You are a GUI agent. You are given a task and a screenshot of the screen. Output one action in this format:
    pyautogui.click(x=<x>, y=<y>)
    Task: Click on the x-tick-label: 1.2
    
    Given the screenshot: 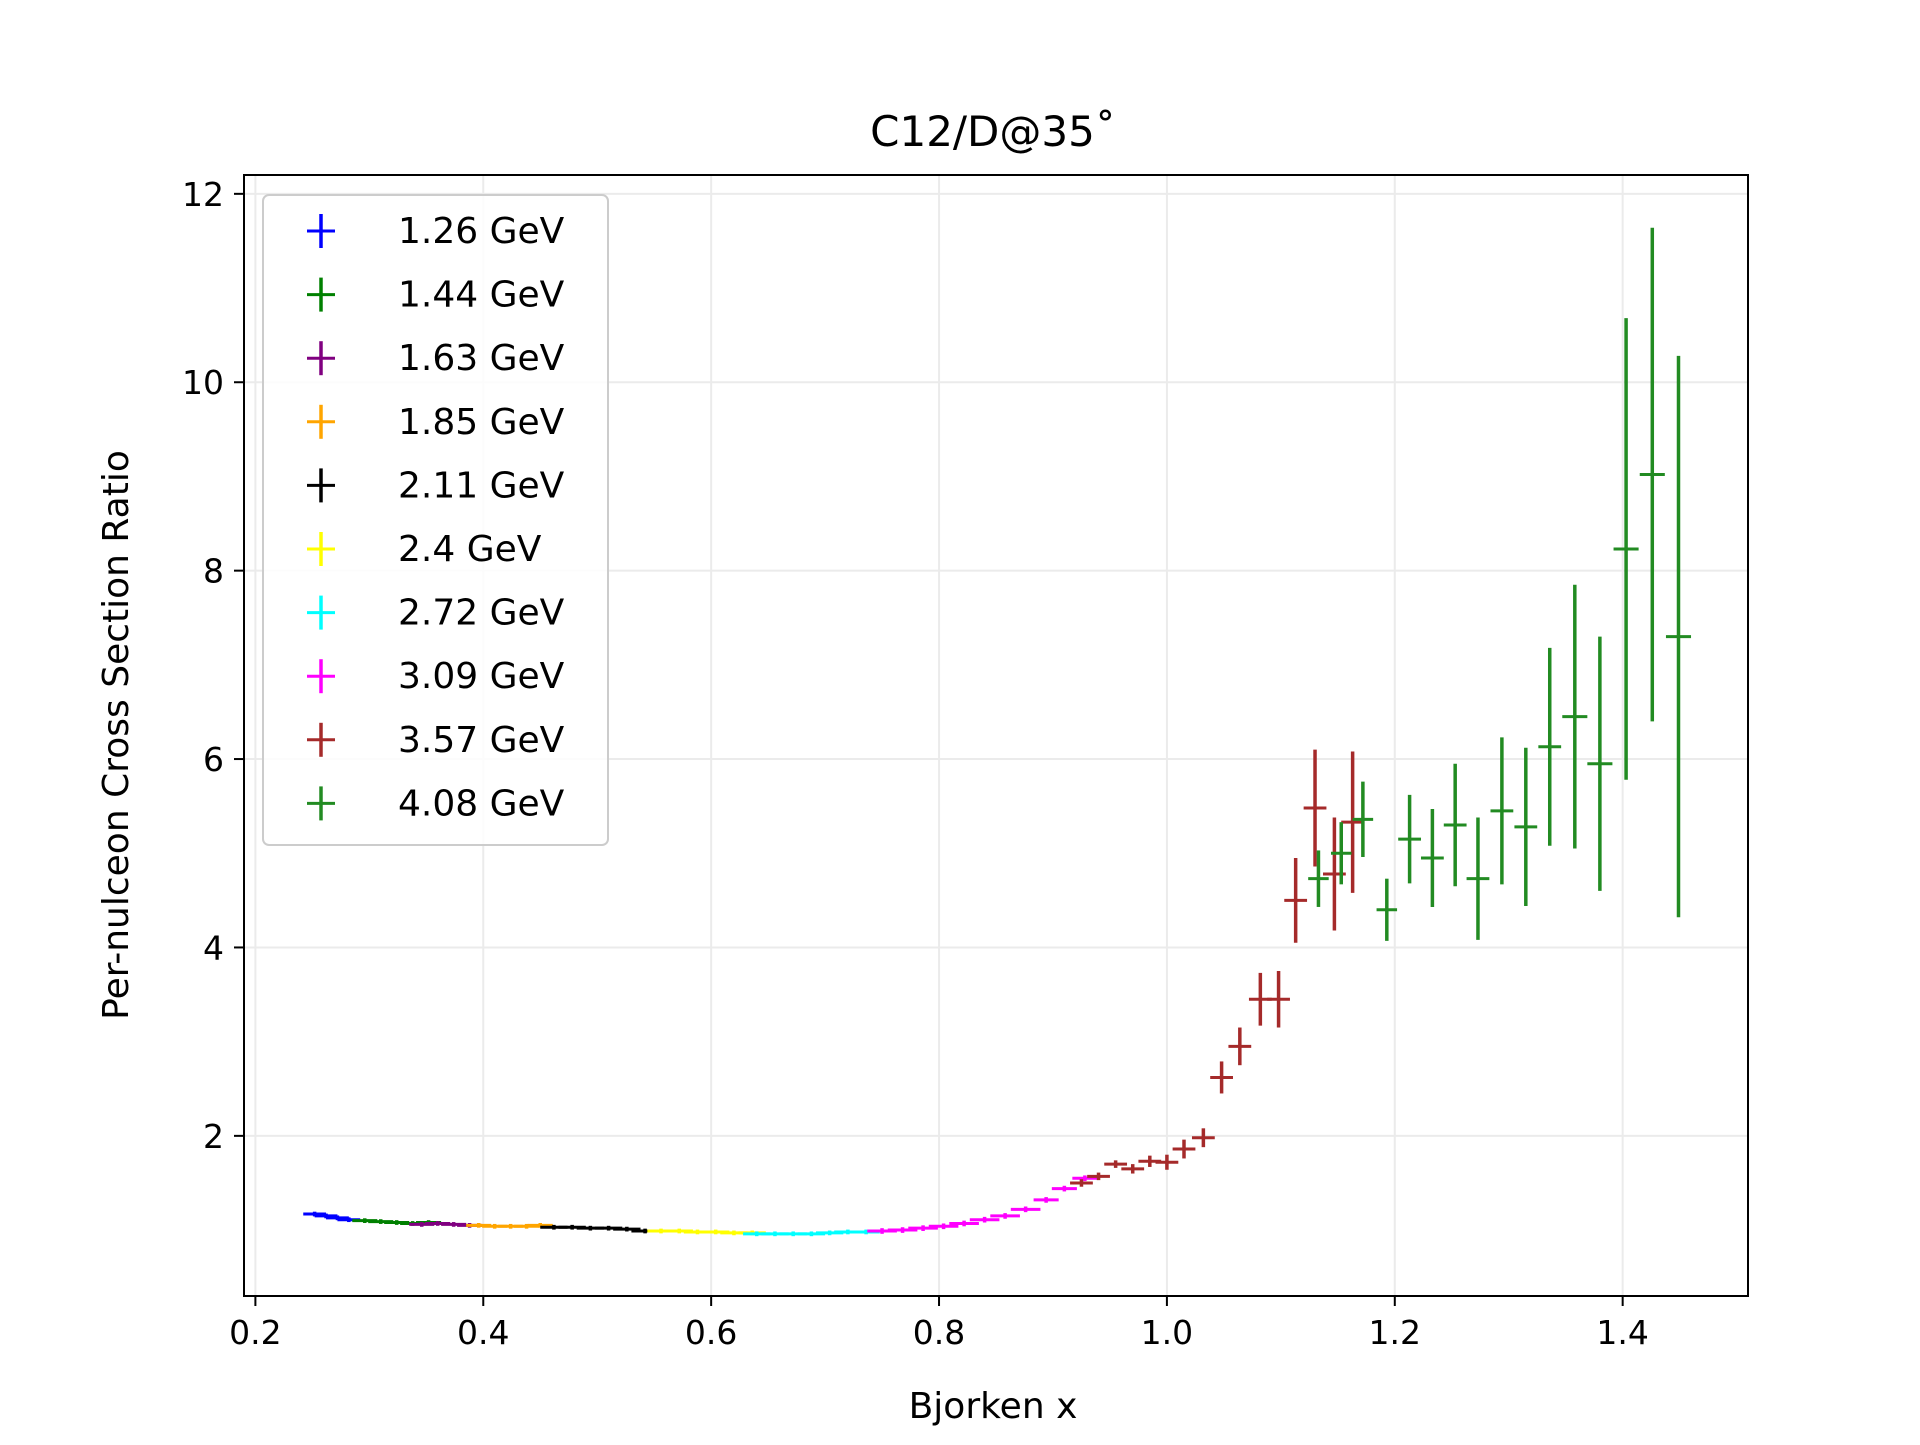 What is the action you would take?
    pyautogui.click(x=1395, y=1332)
    